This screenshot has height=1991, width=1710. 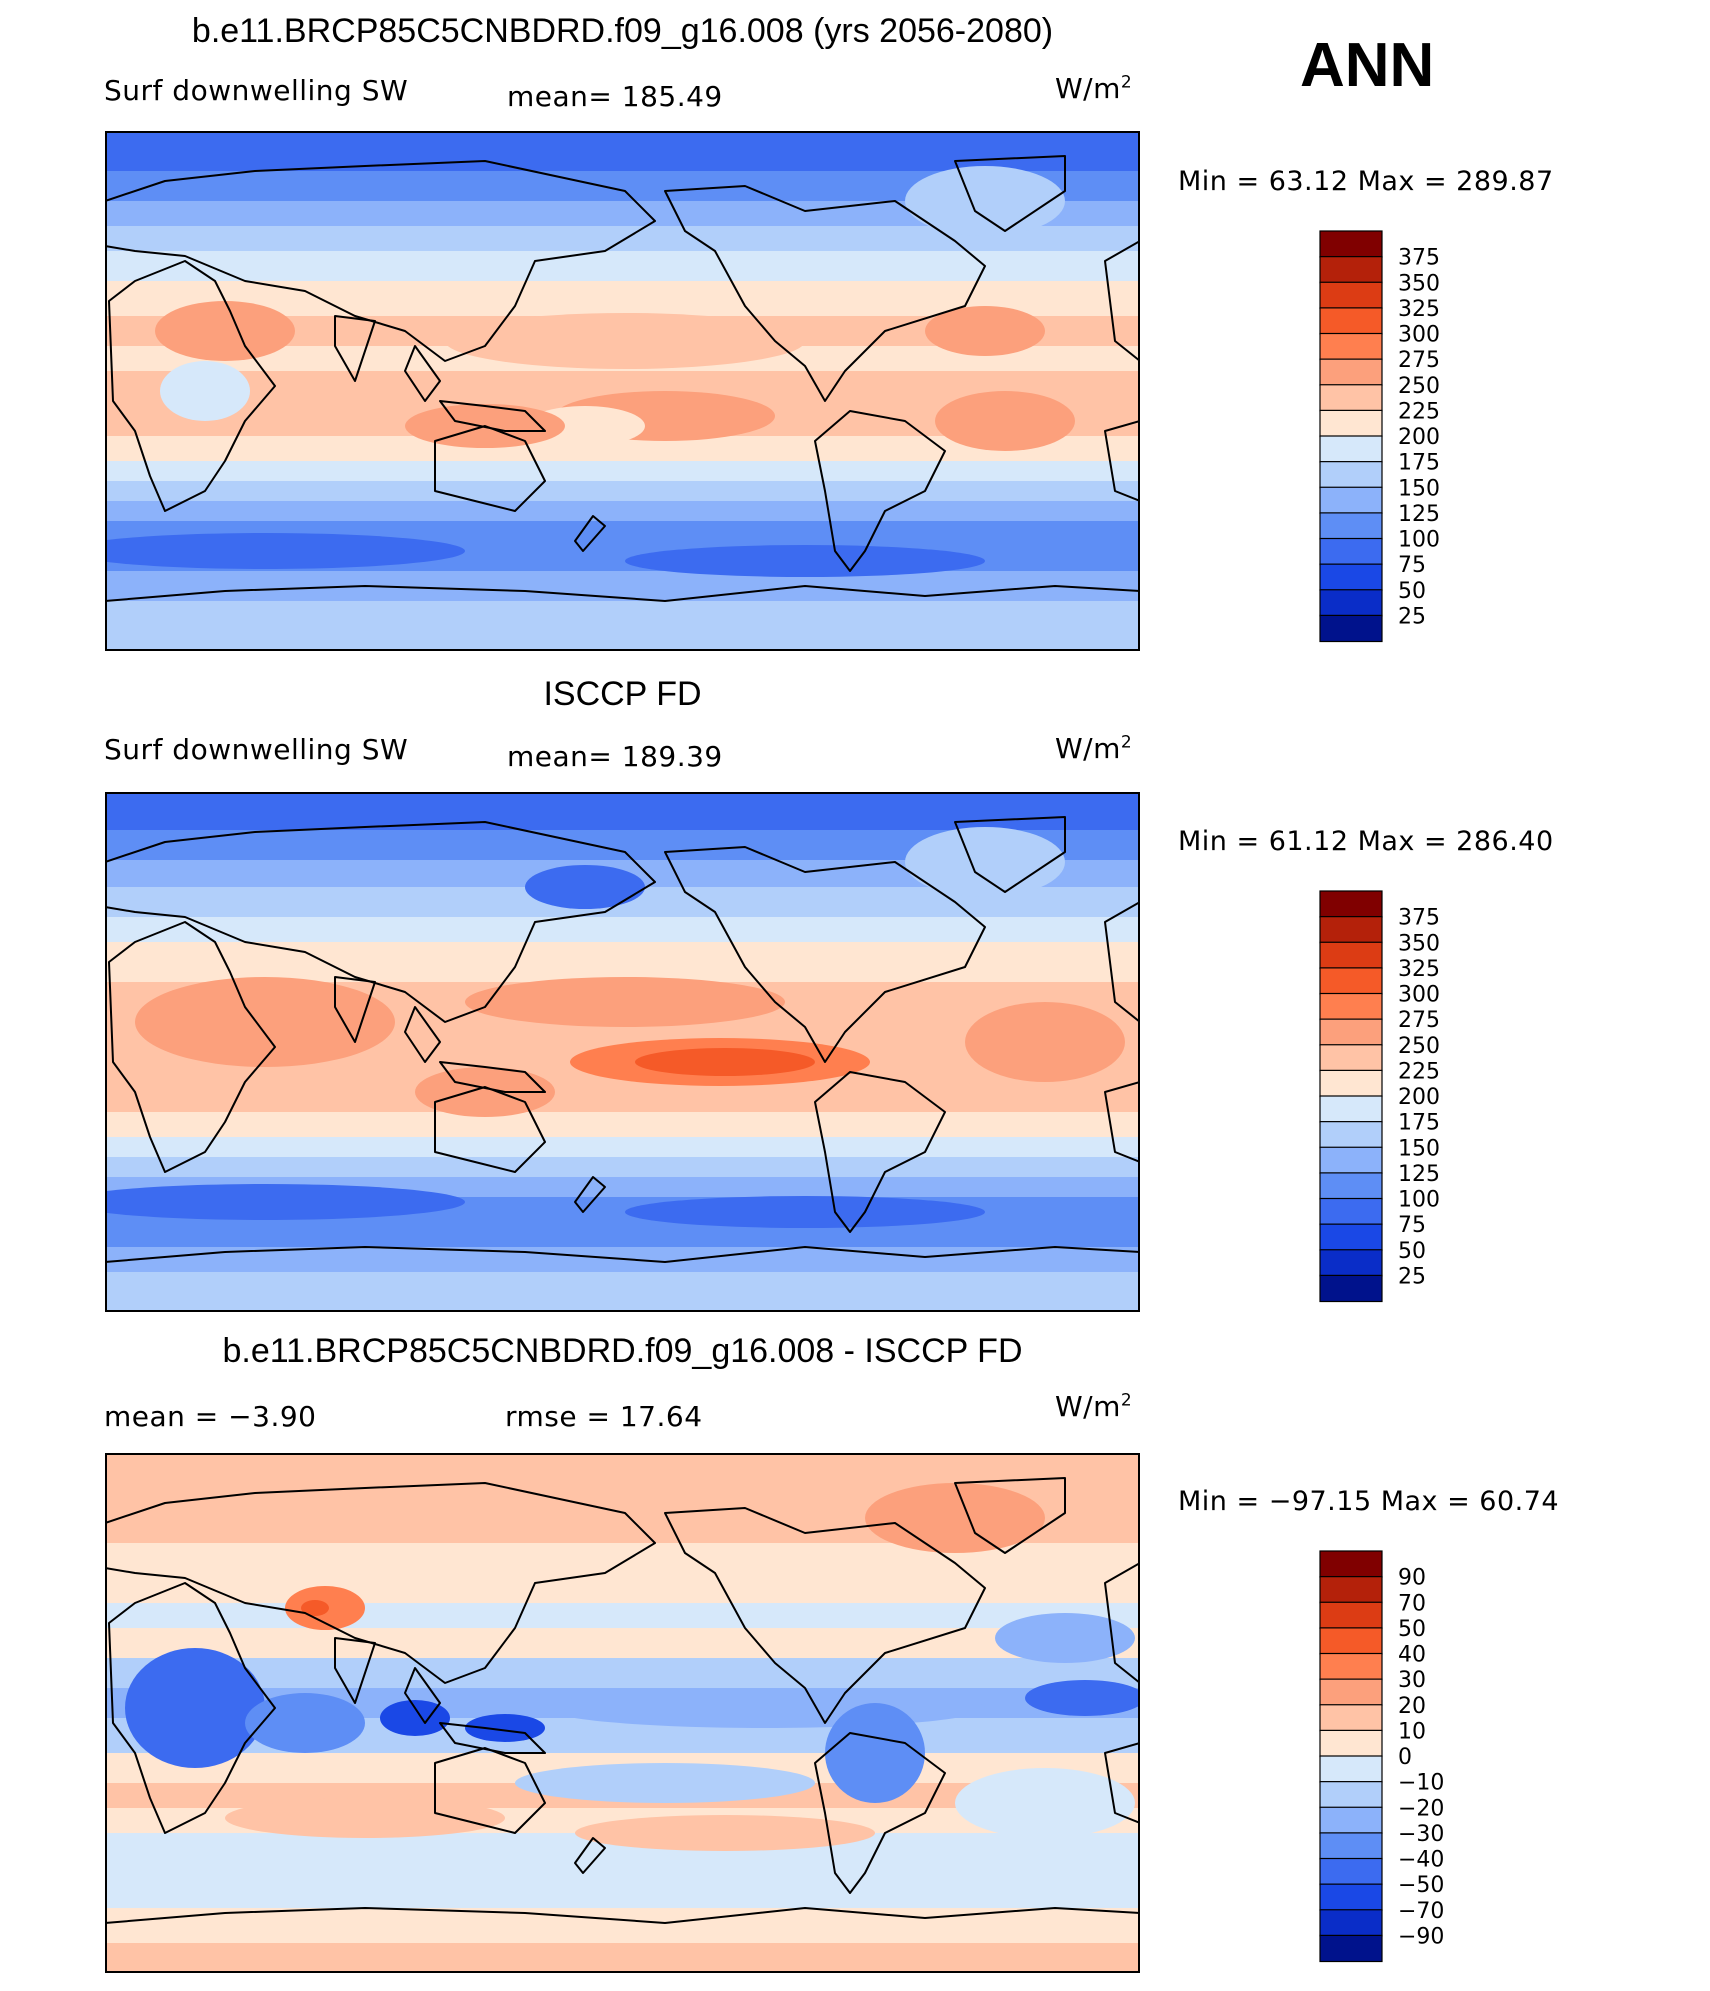 What do you see at coordinates (1412, 1225) in the screenshot?
I see `colorbar-tick-label: 75` at bounding box center [1412, 1225].